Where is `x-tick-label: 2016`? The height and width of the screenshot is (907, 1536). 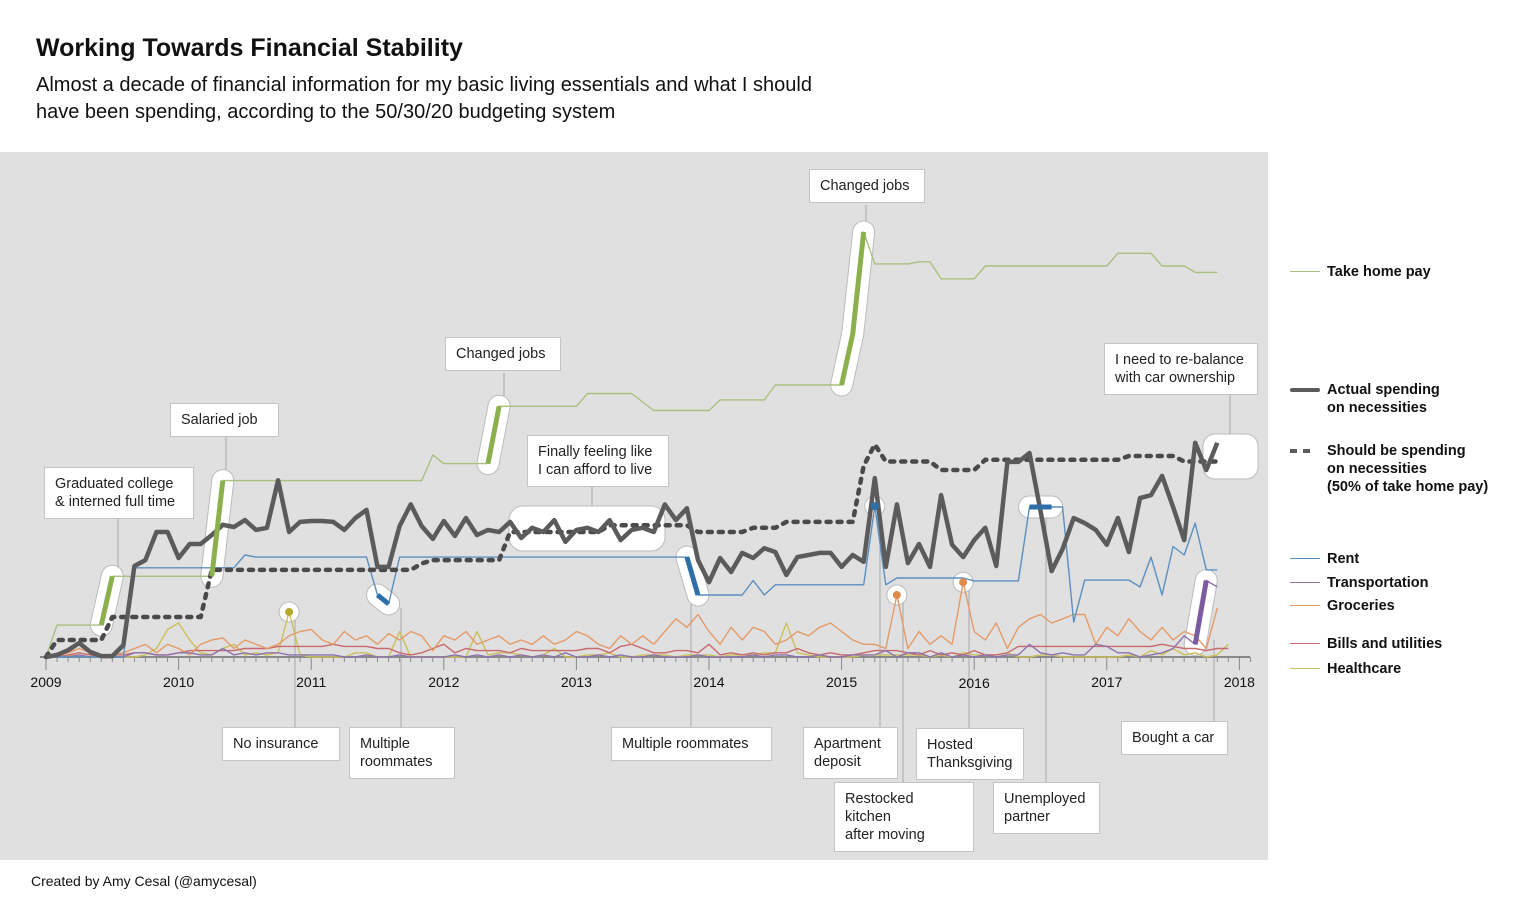 x-tick-label: 2016 is located at coordinates (974, 683).